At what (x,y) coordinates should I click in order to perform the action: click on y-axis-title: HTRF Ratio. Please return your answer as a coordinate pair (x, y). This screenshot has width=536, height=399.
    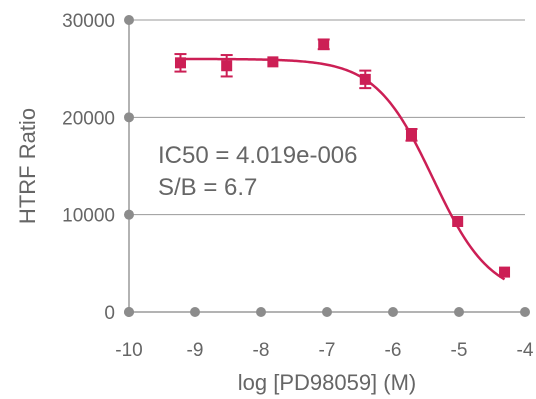
    Looking at the image, I should click on (27, 166).